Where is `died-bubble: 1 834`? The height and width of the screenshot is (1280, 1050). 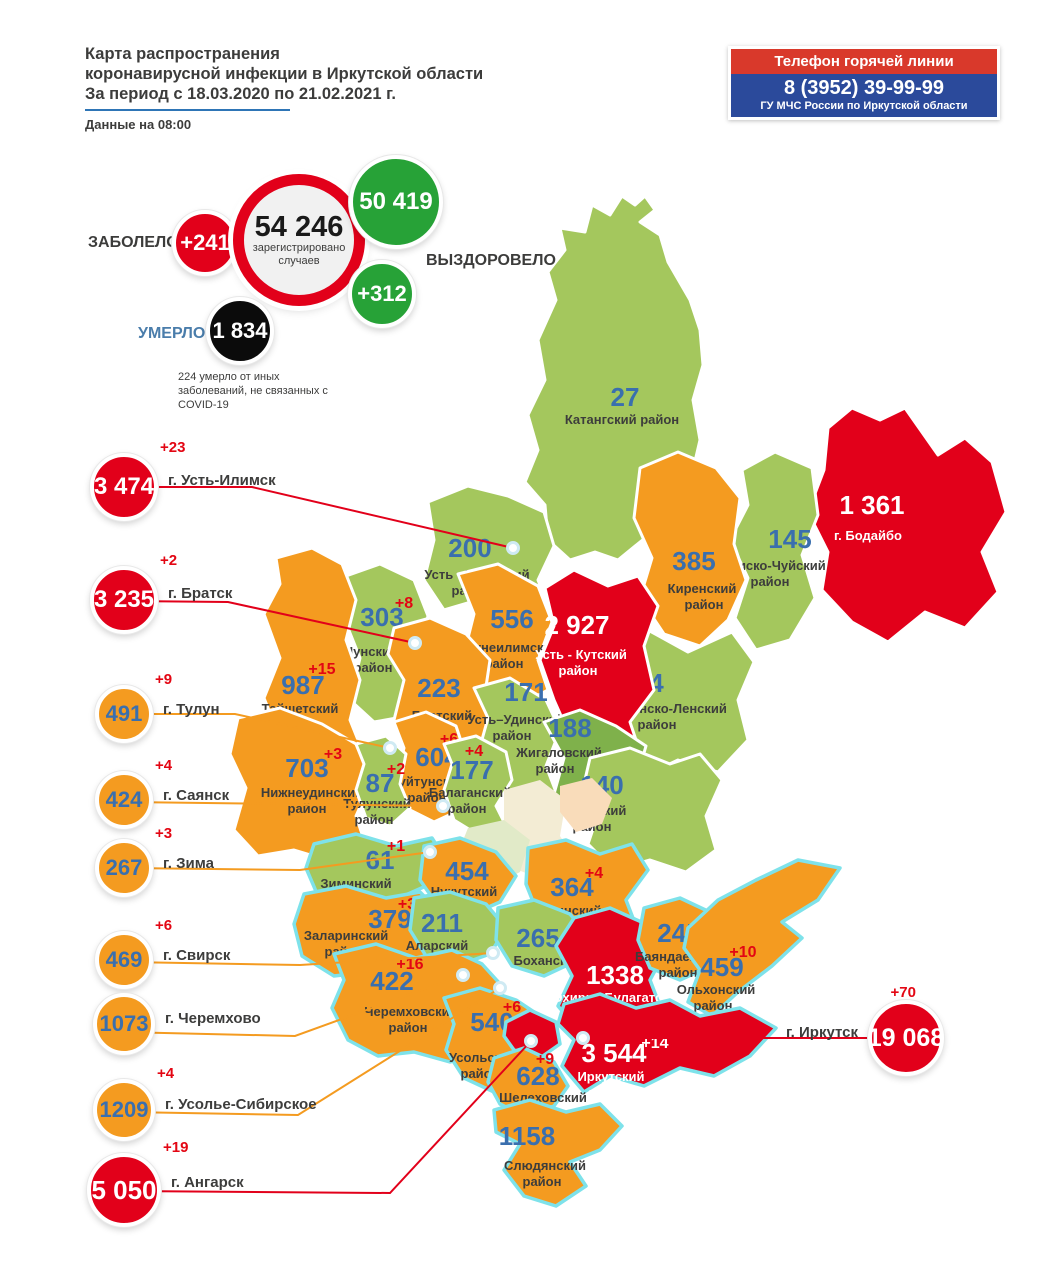 died-bubble: 1 834 is located at coordinates (240, 331).